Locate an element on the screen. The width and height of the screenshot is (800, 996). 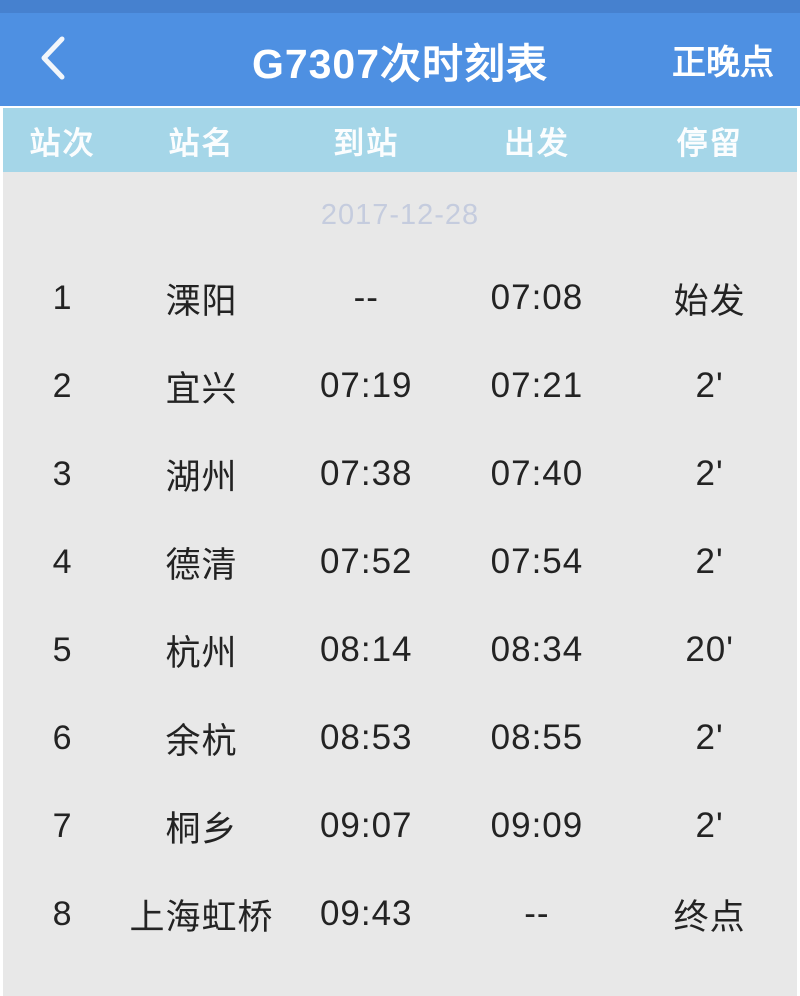
cell-station-number: 4 is located at coordinates (62, 561).